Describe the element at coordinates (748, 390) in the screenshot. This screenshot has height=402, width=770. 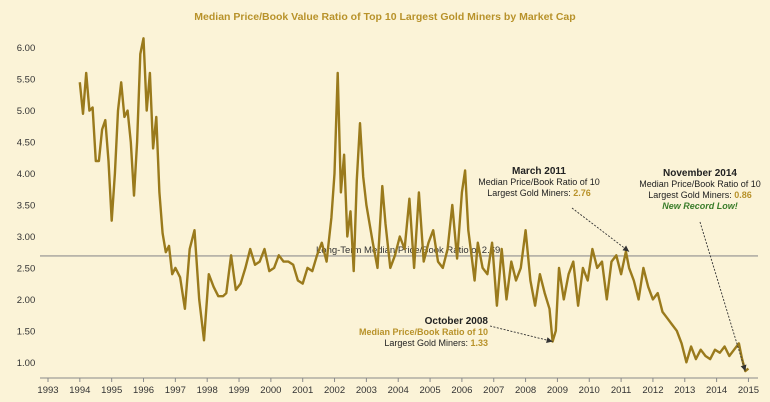
I see `x-tick-label: 2015` at that location.